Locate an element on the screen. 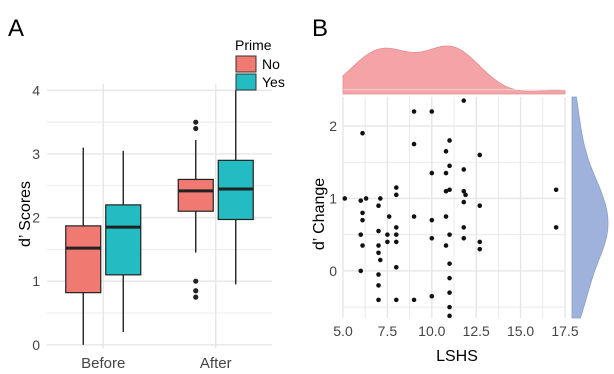 The height and width of the screenshot is (374, 614). x-tick-label: 7.5 is located at coordinates (388, 331).